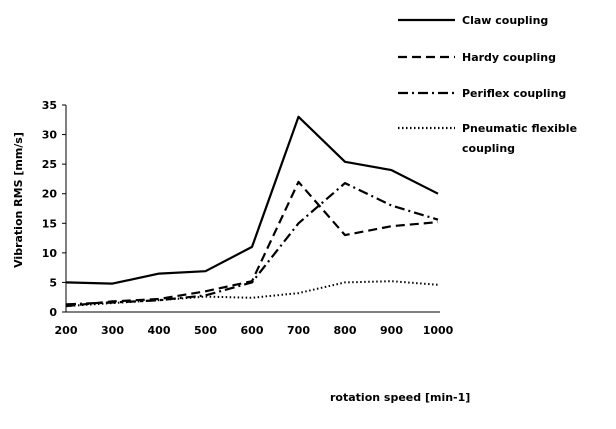 The height and width of the screenshot is (429, 616). What do you see at coordinates (50, 135) in the screenshot?
I see `y-tick-label: 30` at bounding box center [50, 135].